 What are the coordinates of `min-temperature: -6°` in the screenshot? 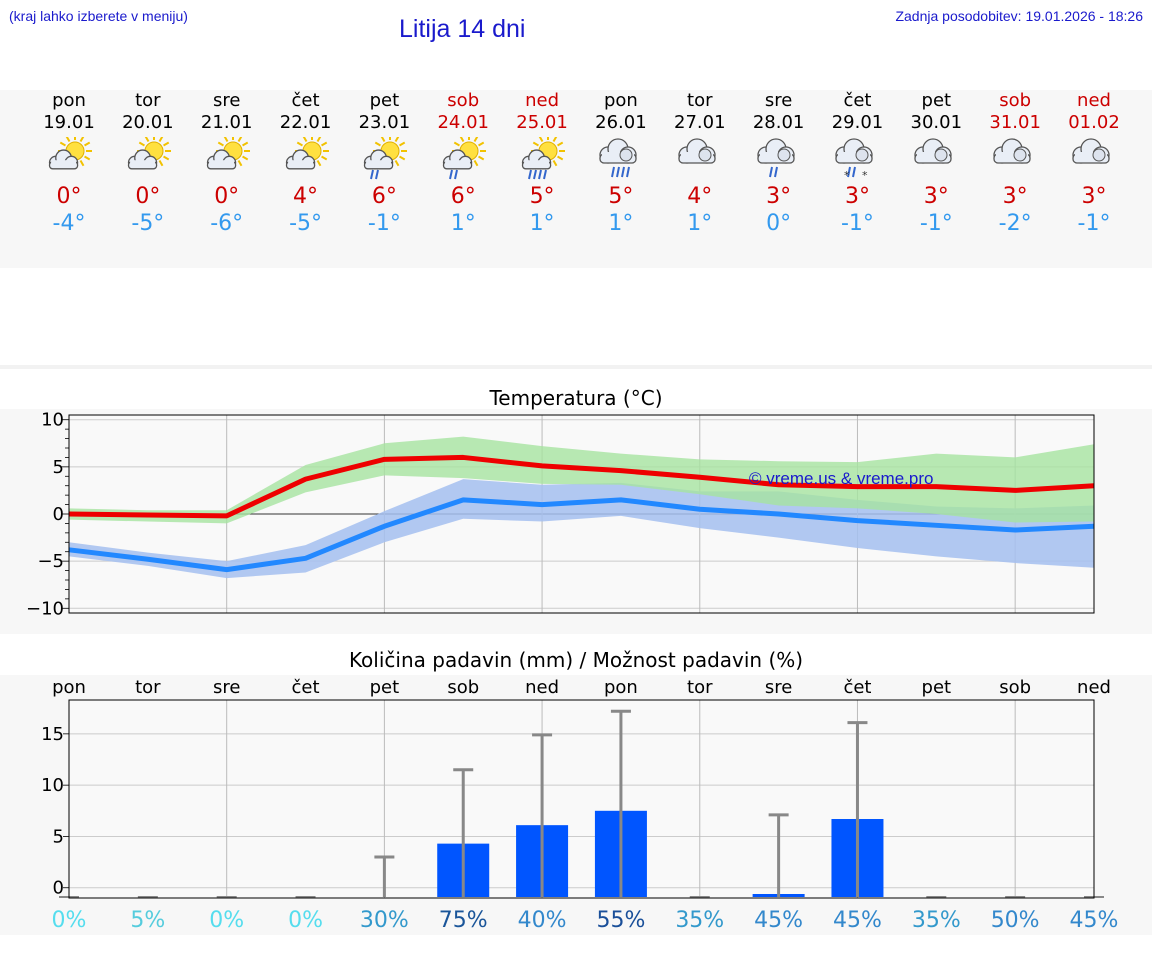 It's located at (227, 223).